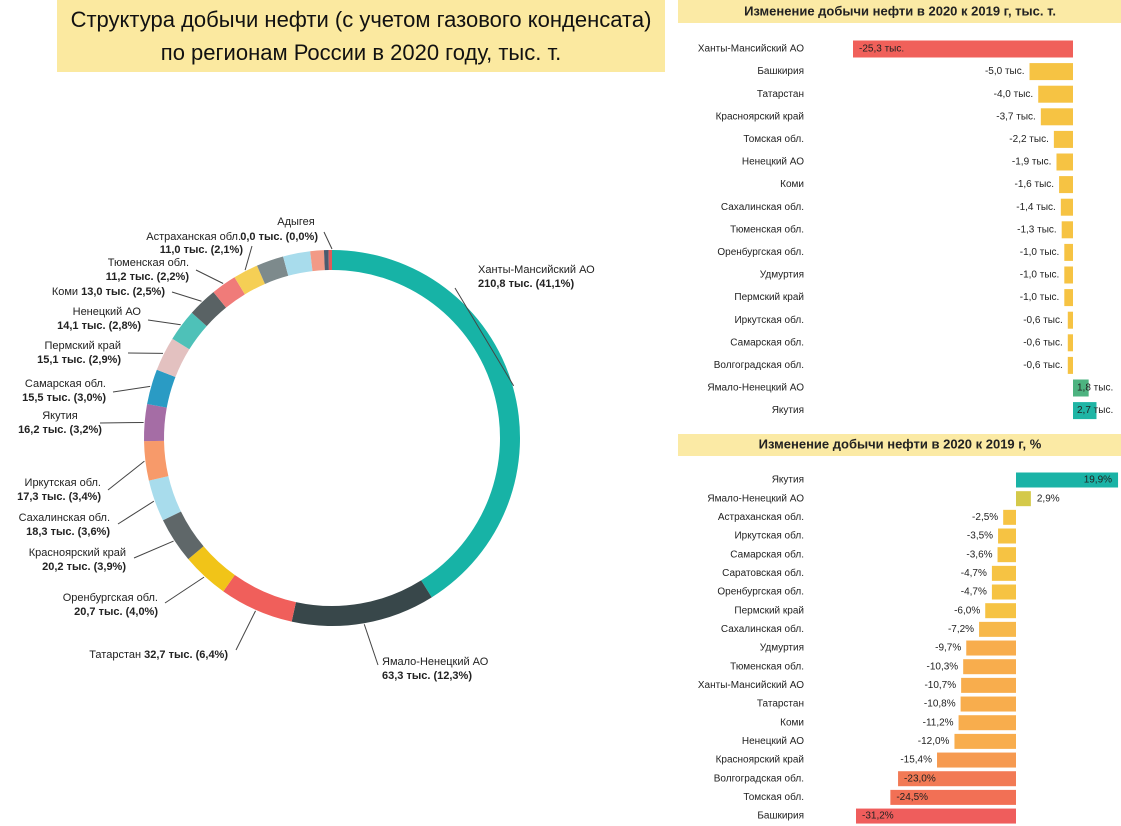 The image size is (1121, 826). Describe the element at coordinates (792, 184) in the screenshot. I see `category-label: Коми` at that location.